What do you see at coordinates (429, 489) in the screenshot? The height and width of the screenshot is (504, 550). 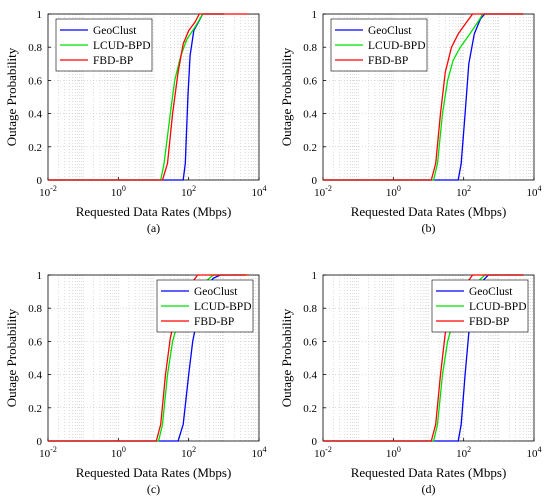 I see `panel-caption: (d)` at bounding box center [429, 489].